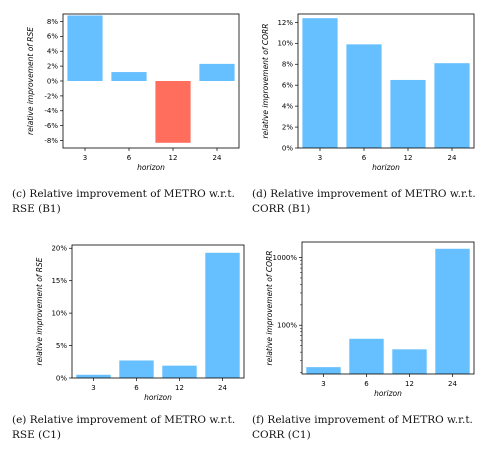 The height and width of the screenshot is (453, 484). I want to click on ytick-label-e: 10%, so click(59, 314).